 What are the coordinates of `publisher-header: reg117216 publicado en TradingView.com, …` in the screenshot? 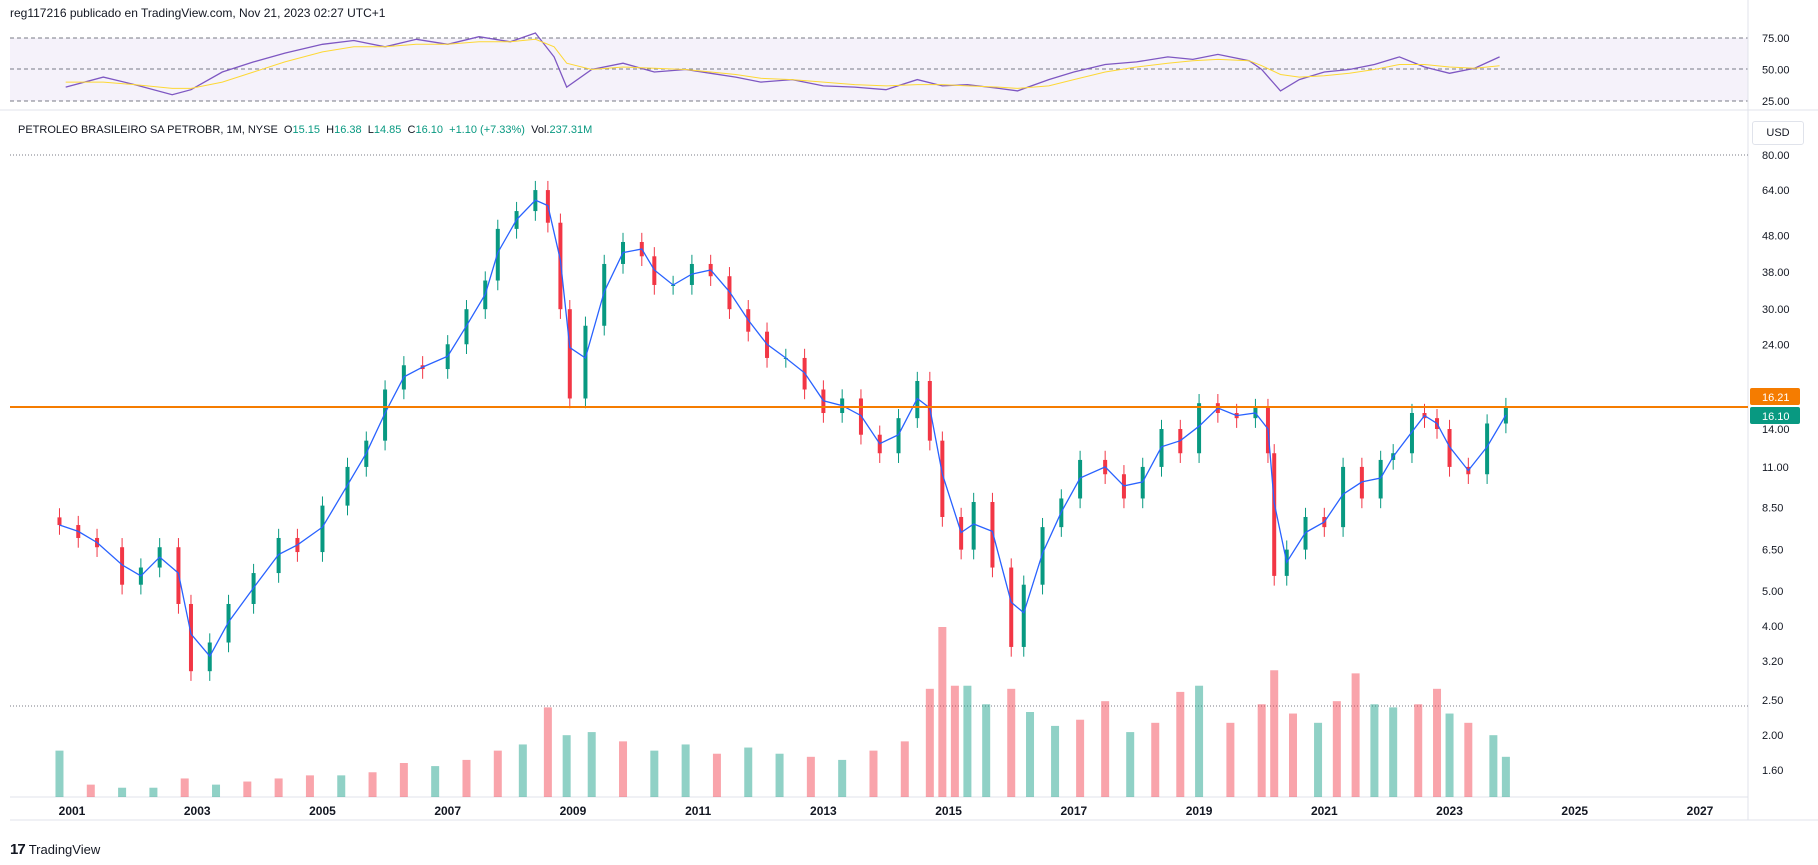 It's located at (198, 13).